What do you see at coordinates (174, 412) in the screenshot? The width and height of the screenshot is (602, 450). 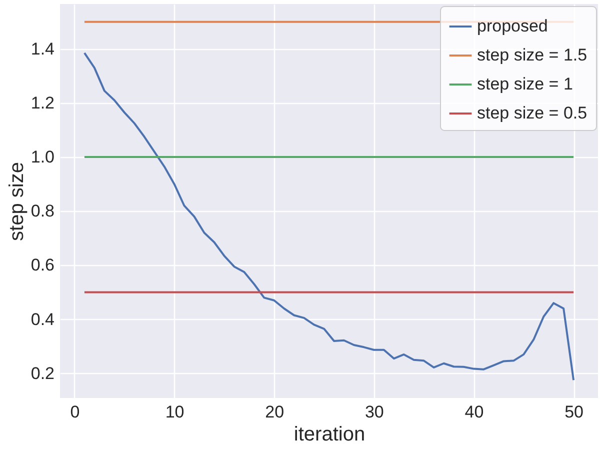 I see `x-tick-label: 10` at bounding box center [174, 412].